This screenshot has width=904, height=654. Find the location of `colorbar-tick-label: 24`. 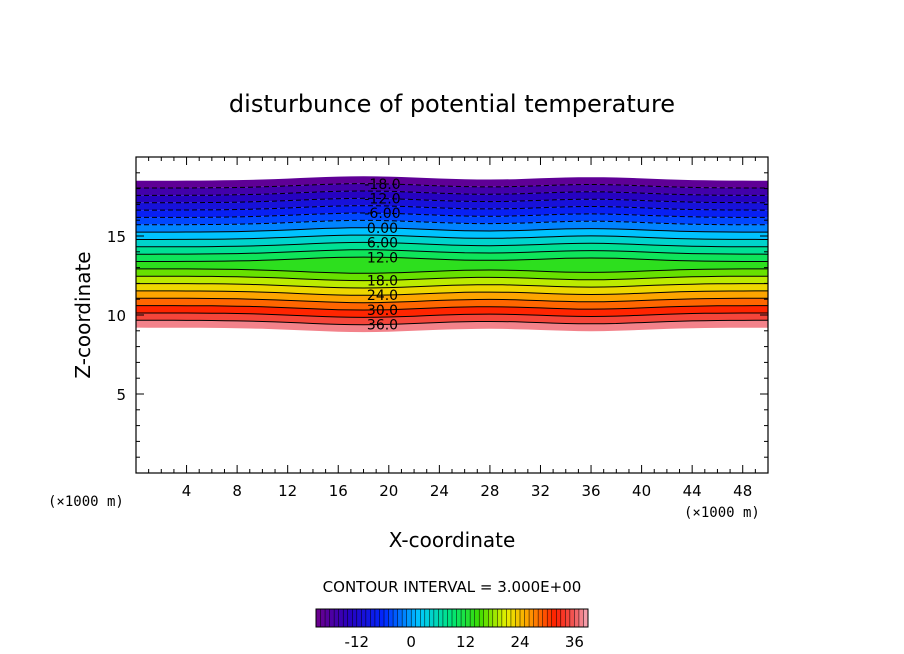

colorbar-tick-label: 24 is located at coordinates (519, 642).